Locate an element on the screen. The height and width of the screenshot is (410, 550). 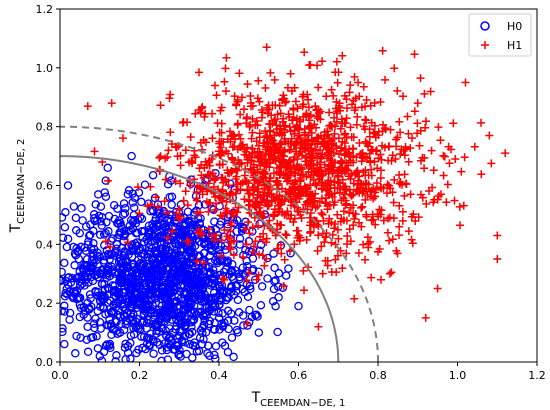
x-tick-label: 1.0 is located at coordinates (458, 375).